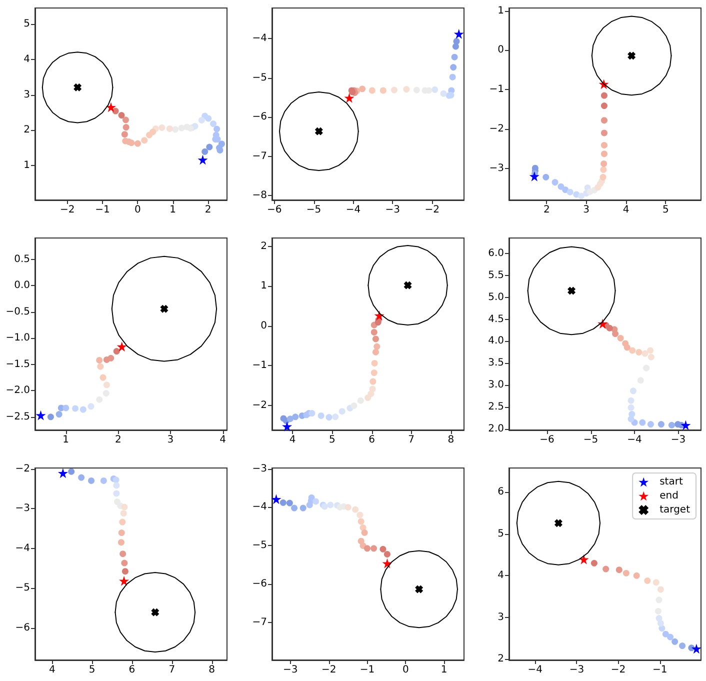  I want to click on y-tick-label: 0.5, so click(22, 260).